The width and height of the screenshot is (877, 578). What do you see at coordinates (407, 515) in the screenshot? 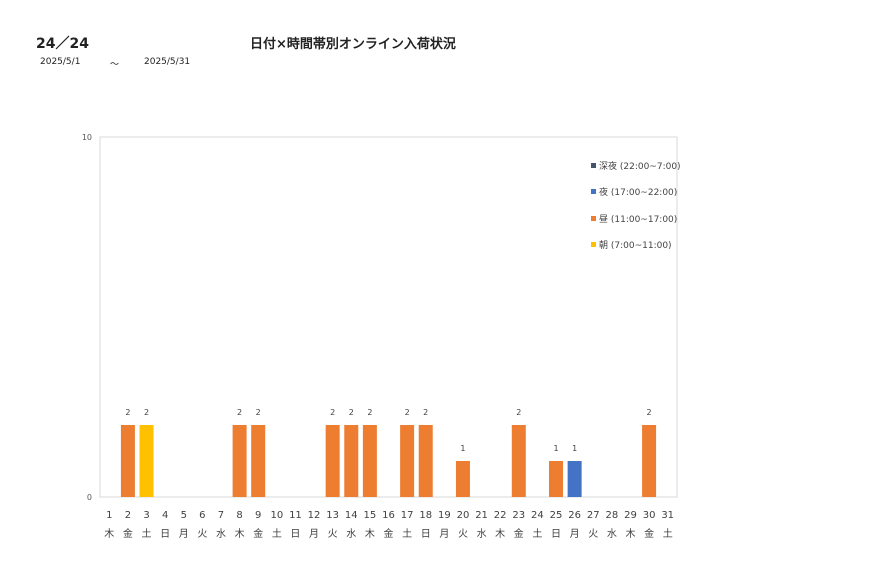
I see `x-tick-label: 17` at bounding box center [407, 515].